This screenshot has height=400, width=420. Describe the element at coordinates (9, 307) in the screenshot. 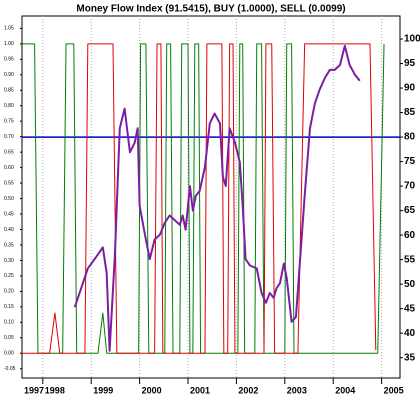

I see `y-tick-label: 0.15` at that location.